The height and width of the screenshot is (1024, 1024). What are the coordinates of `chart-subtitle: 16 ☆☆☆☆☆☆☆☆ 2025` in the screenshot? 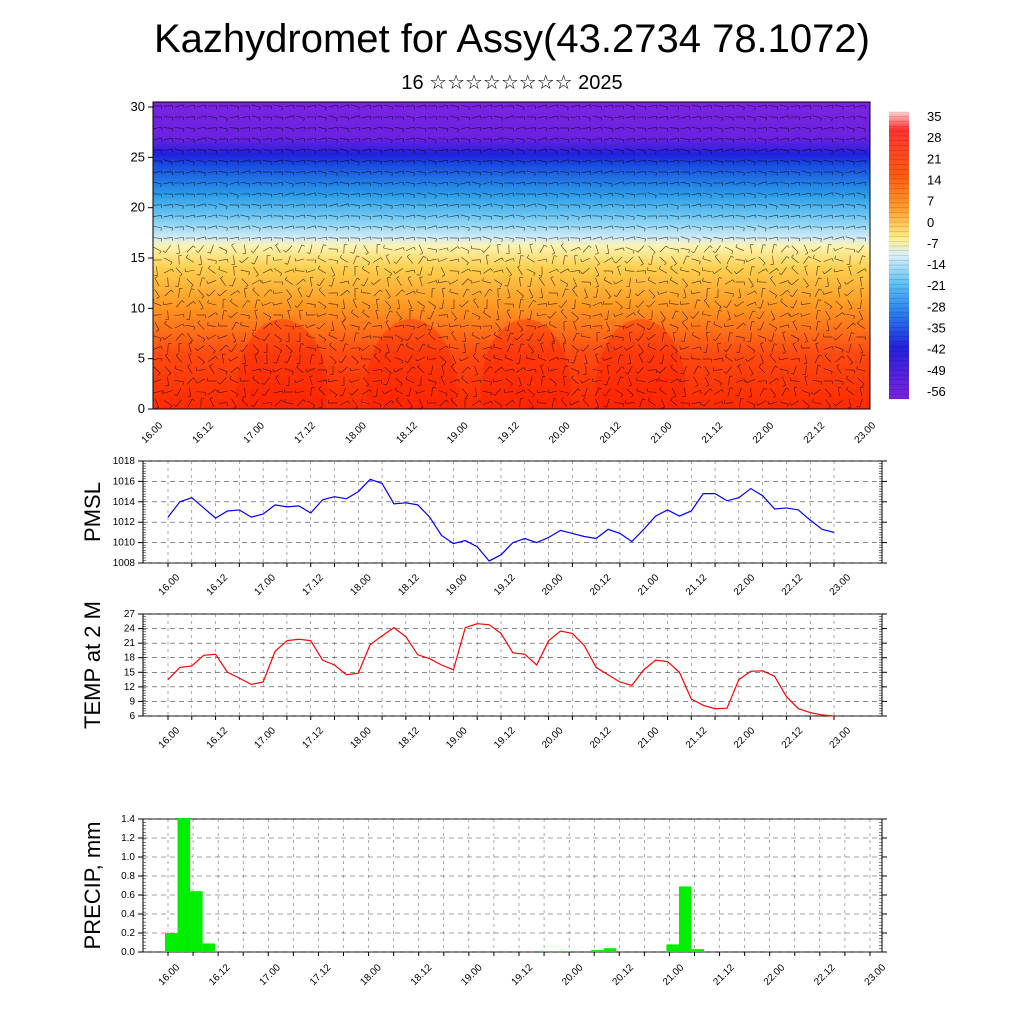 It's located at (512, 83).